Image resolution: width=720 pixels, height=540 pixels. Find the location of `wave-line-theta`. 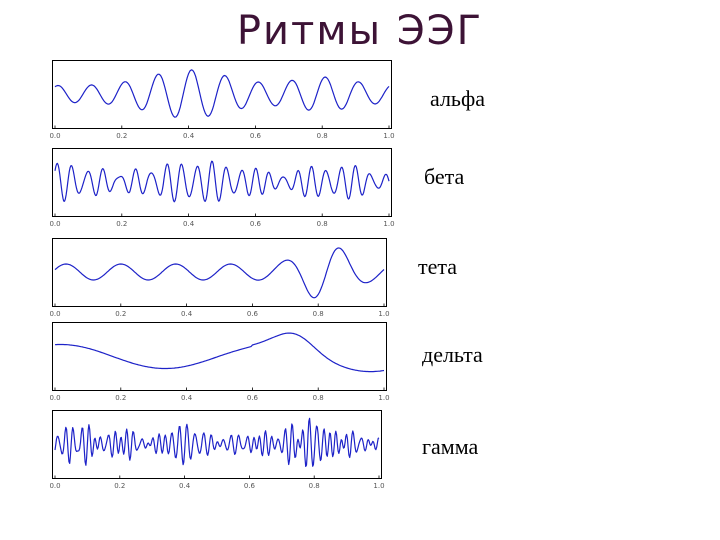

wave-line-theta is located at coordinates (219, 273).